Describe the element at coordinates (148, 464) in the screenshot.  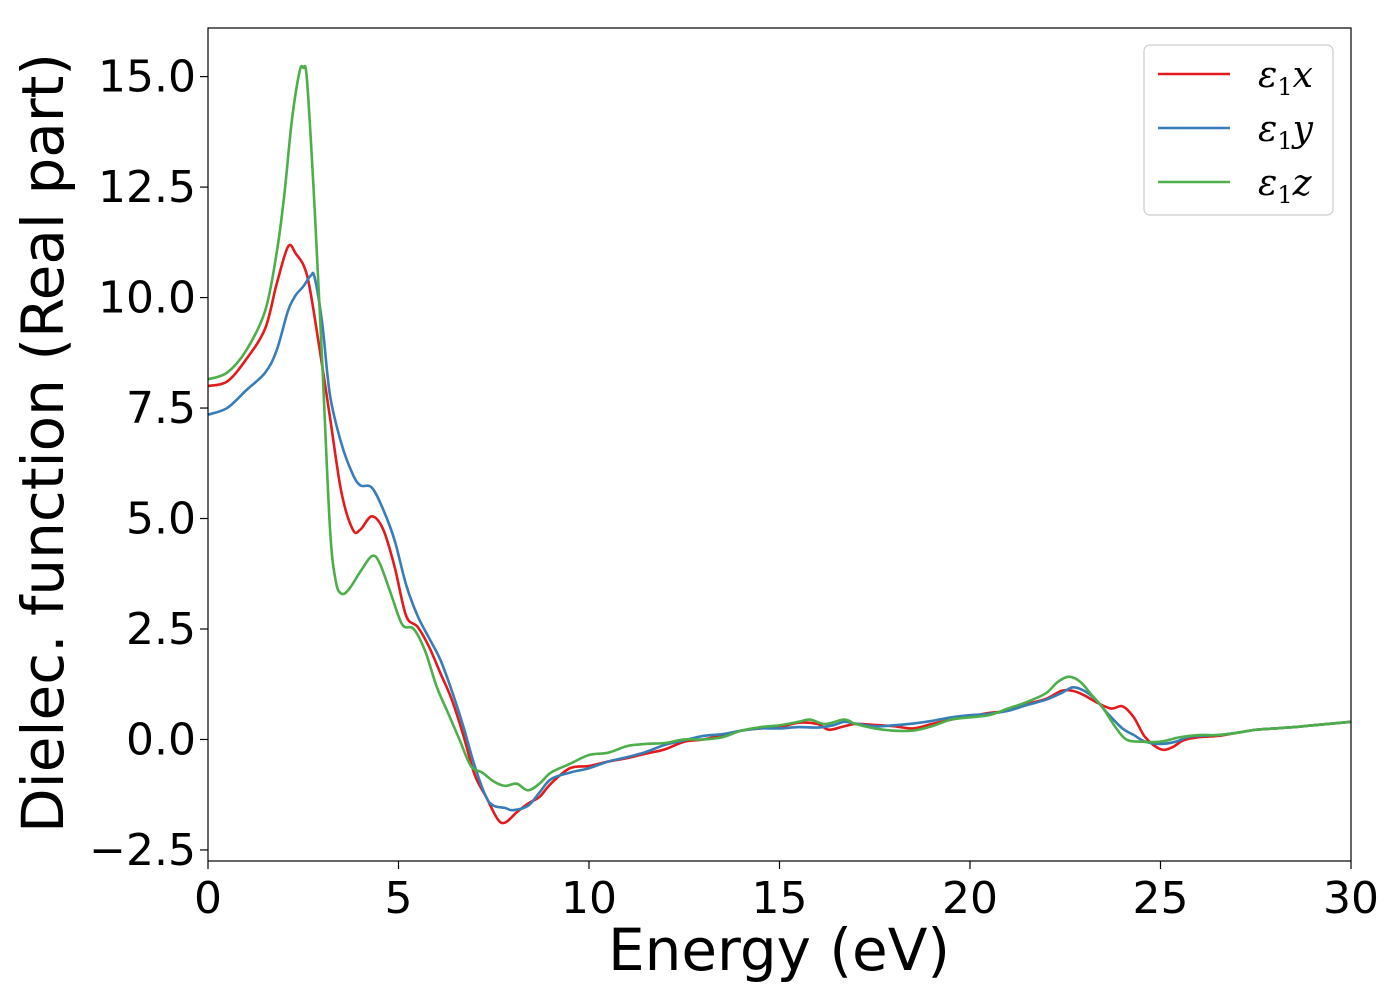
I see `y-axis: −2.5 0.0 2.5 5.0 7.5 10.0 12.5 15.0` at that location.